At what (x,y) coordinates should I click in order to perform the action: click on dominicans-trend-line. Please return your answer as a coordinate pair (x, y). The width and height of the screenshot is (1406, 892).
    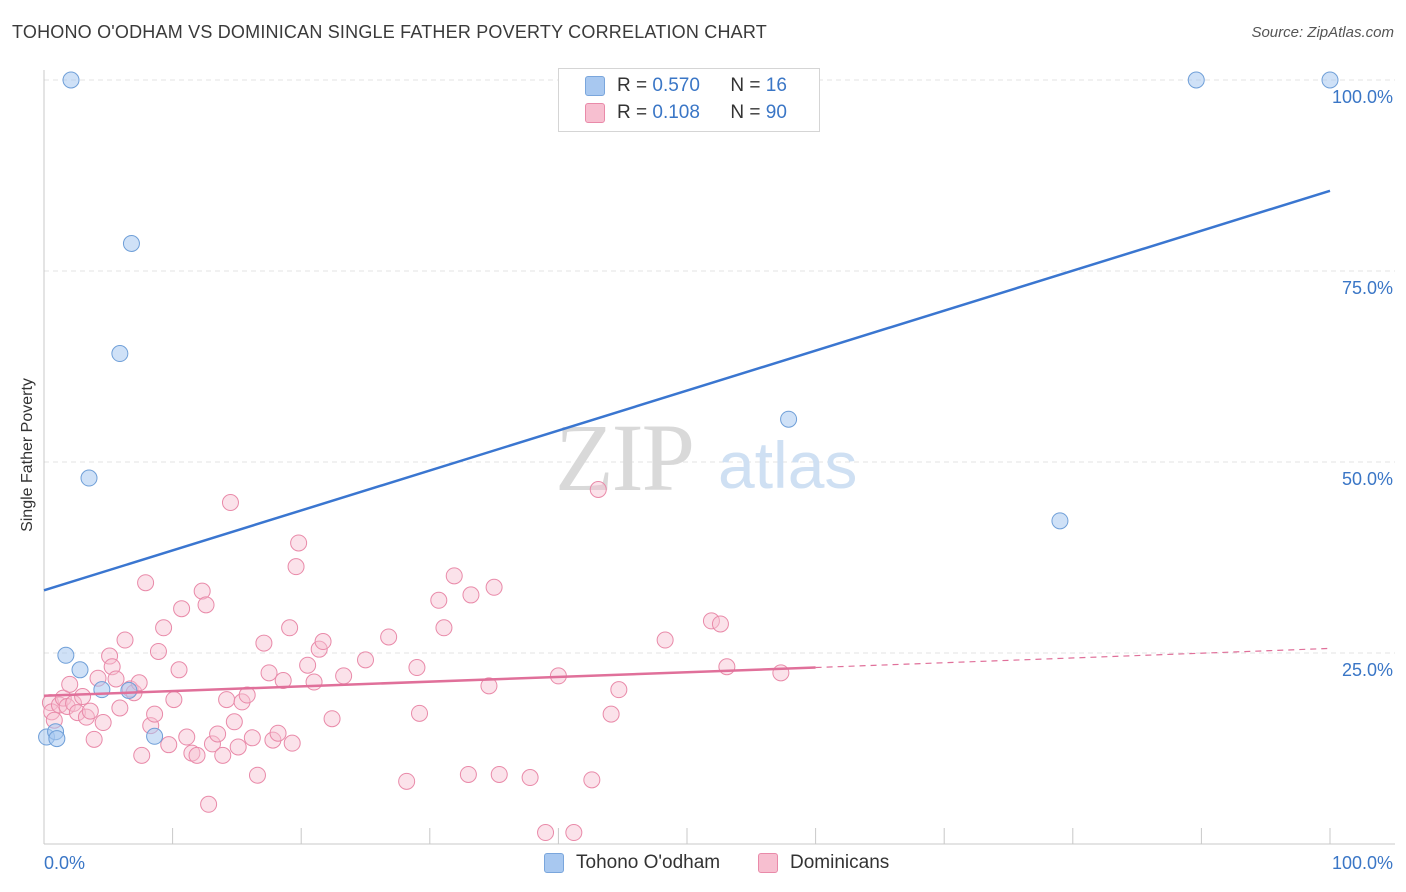
    Looking at the image, I should click on (429, 682).